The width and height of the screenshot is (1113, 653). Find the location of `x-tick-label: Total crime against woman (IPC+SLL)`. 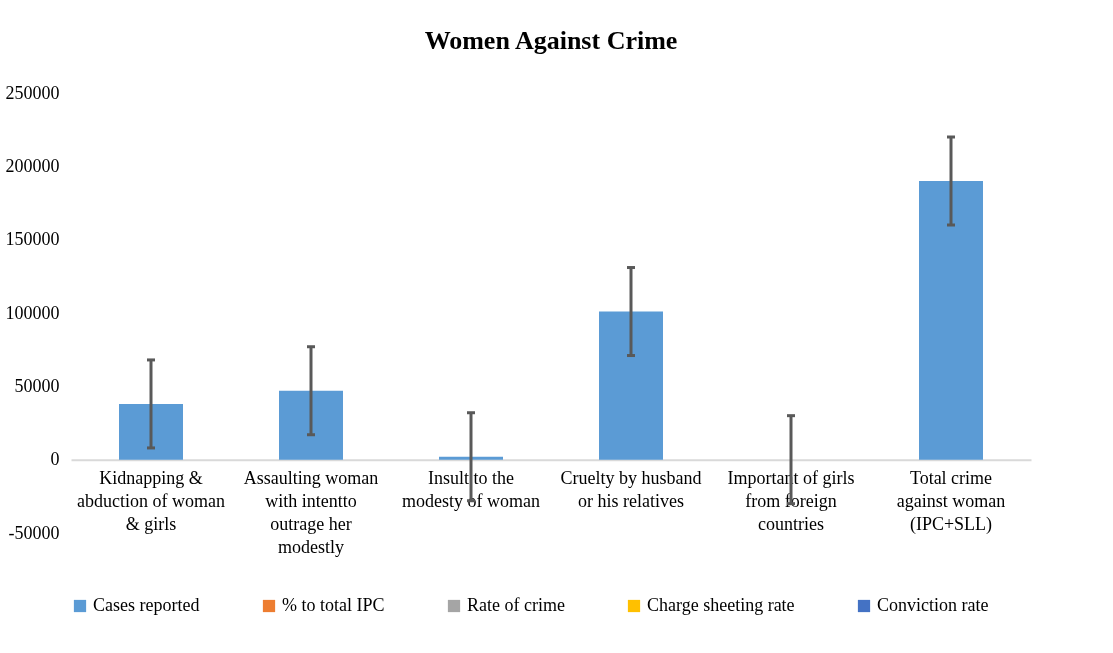

x-tick-label: Total crime against woman (IPC+SLL) is located at coordinates (951, 502).